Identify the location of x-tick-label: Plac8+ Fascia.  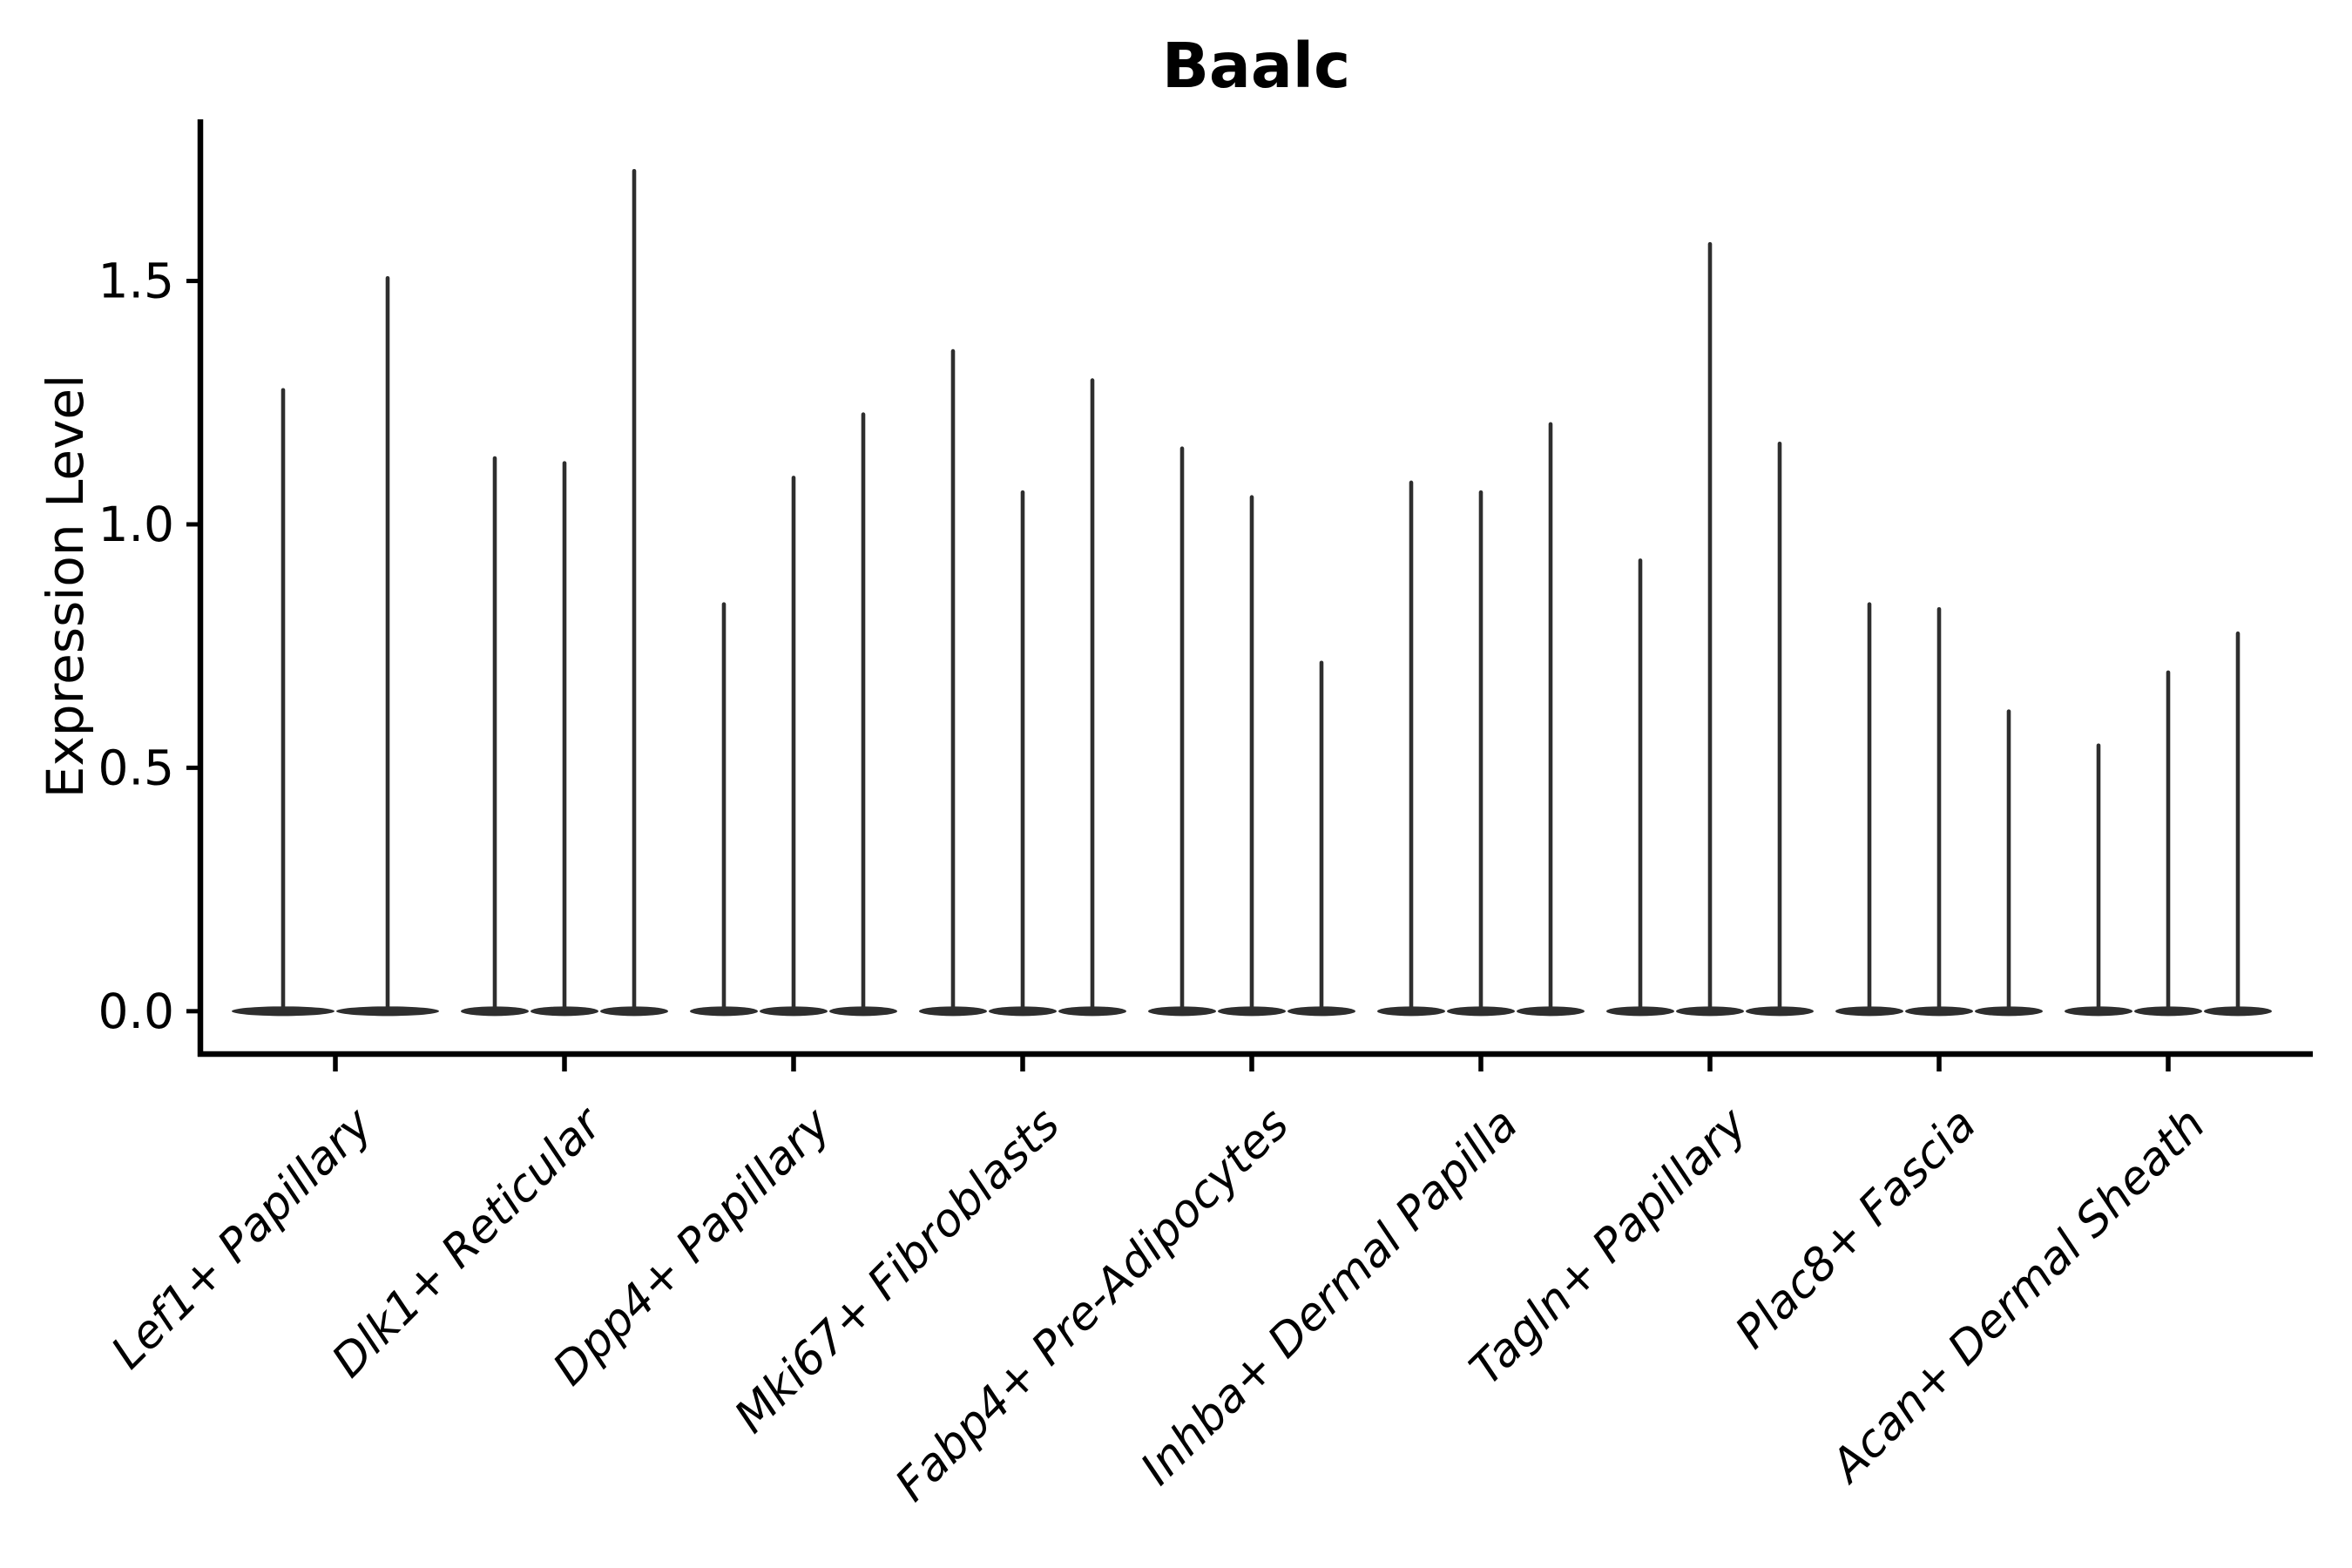
(1856, 1228).